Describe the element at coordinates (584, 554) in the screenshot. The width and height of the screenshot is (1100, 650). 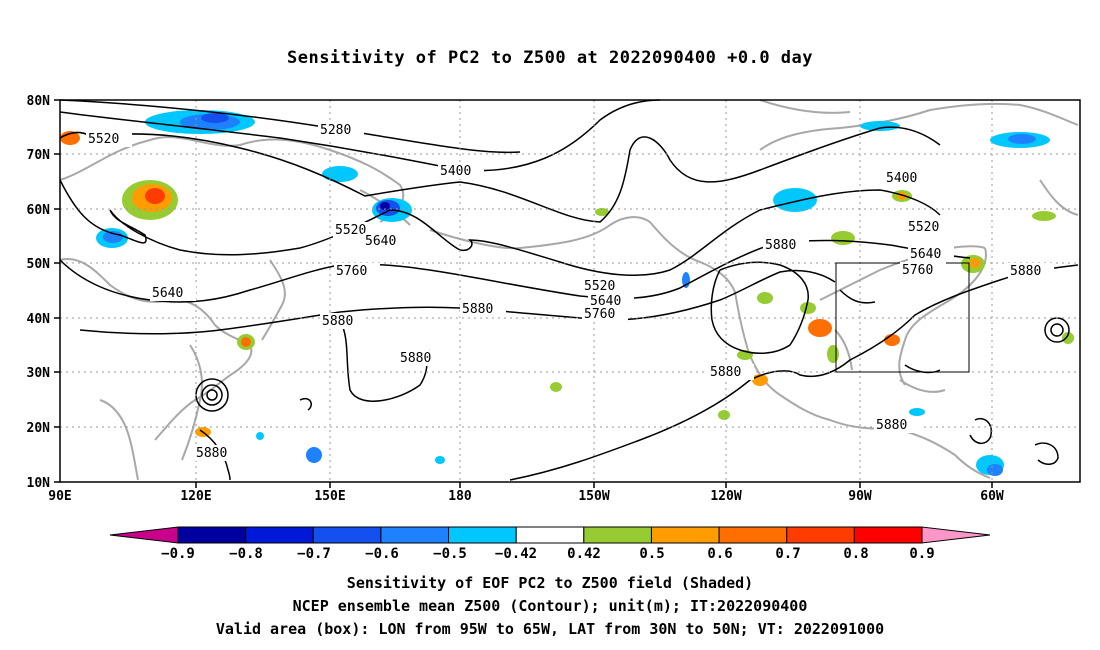
I see `colorbar-tick: 0.42` at that location.